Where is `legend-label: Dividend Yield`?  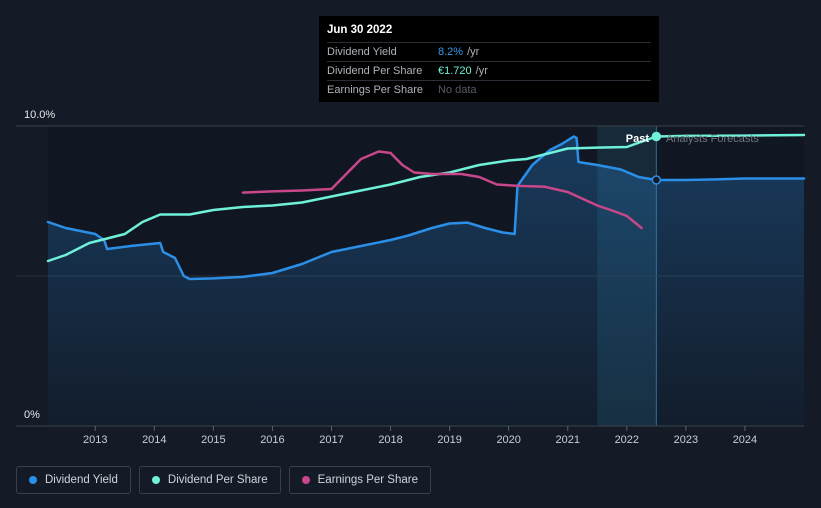 legend-label: Dividend Yield is located at coordinates (81, 480).